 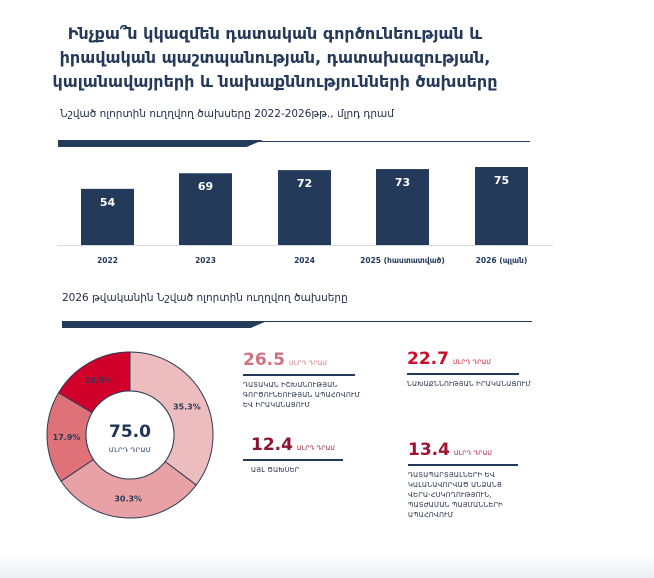 What do you see at coordinates (107, 260) in the screenshot?
I see `x-tick-label: 2022` at bounding box center [107, 260].